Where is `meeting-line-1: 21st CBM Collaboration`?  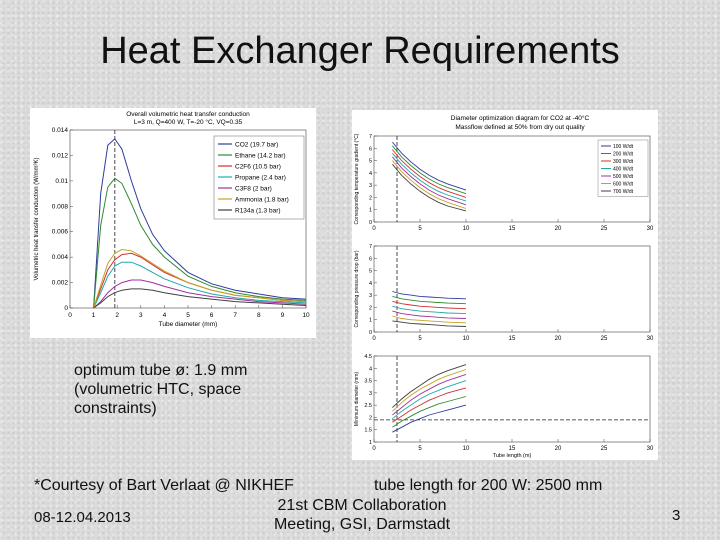
meeting-line-1: 21st CBM Collaboration is located at coordinates (362, 505).